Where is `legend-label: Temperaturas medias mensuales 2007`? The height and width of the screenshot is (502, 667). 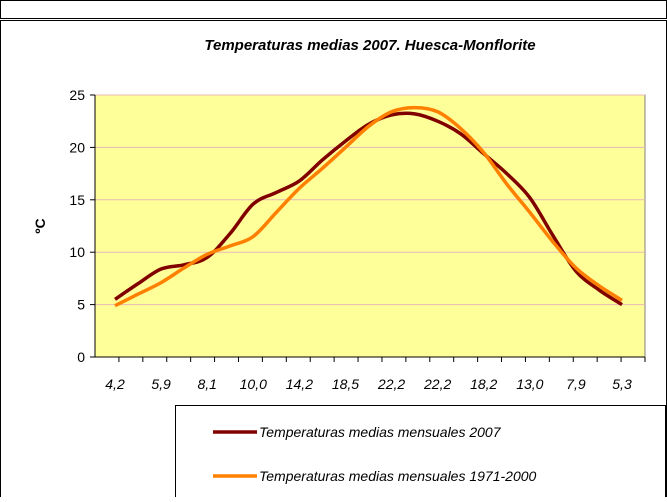 legend-label: Temperaturas medias mensuales 2007 is located at coordinates (380, 432).